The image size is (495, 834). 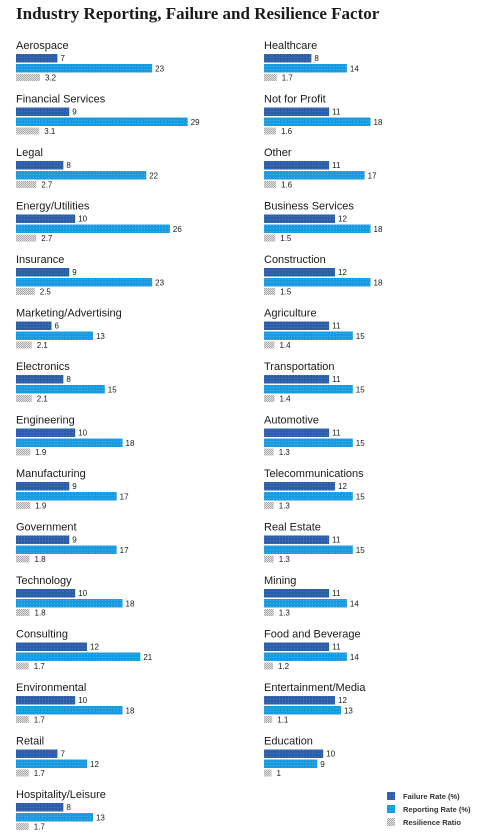 What do you see at coordinates (41, 559) in the screenshot?
I see `resilience-ratio-value: 1.8` at bounding box center [41, 559].